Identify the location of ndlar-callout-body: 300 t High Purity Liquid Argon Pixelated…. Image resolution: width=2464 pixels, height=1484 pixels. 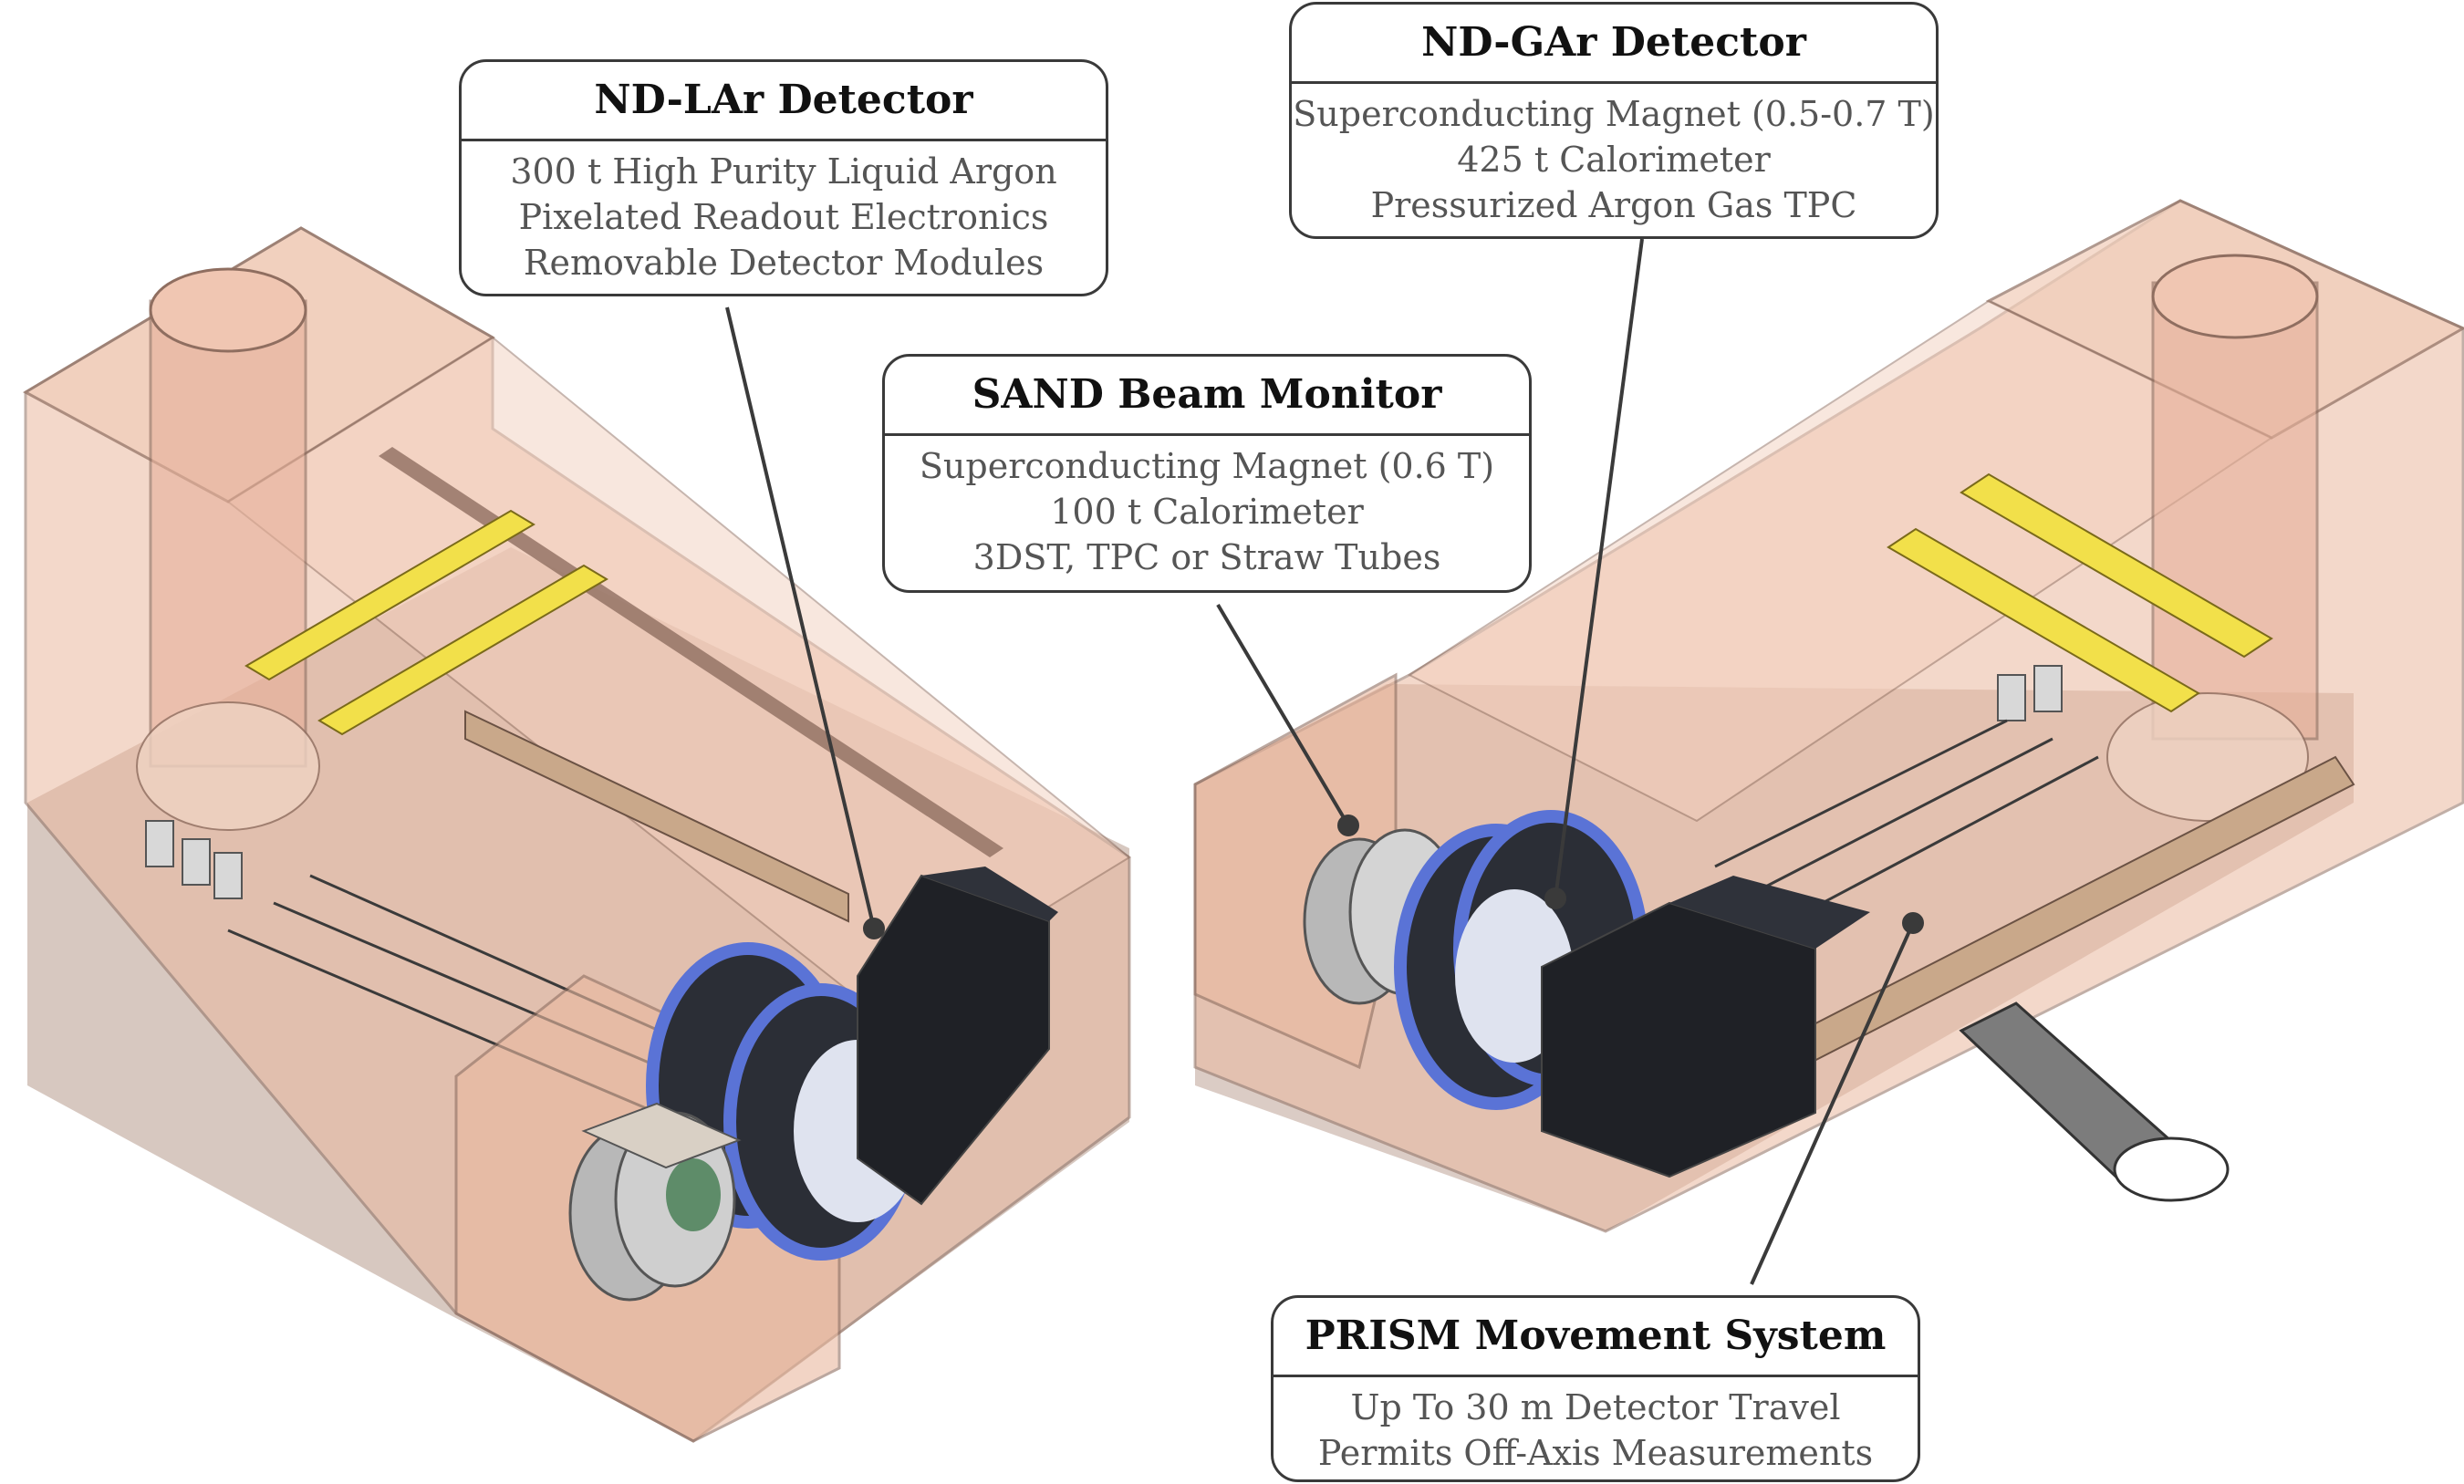
(784, 213).